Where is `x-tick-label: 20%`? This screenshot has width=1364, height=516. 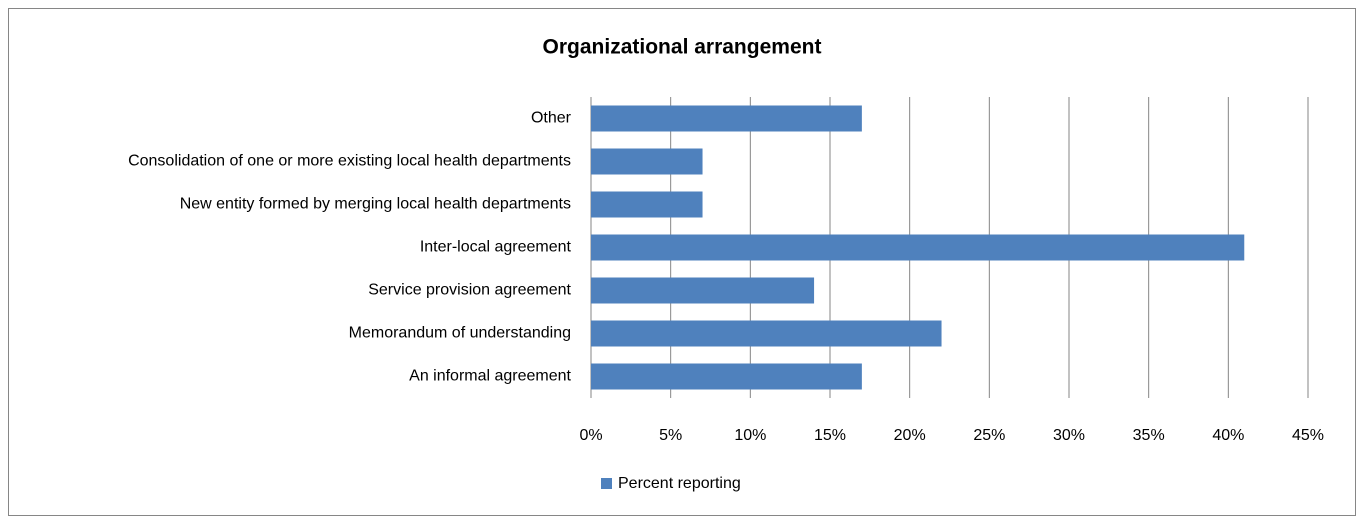 x-tick-label: 20% is located at coordinates (910, 435).